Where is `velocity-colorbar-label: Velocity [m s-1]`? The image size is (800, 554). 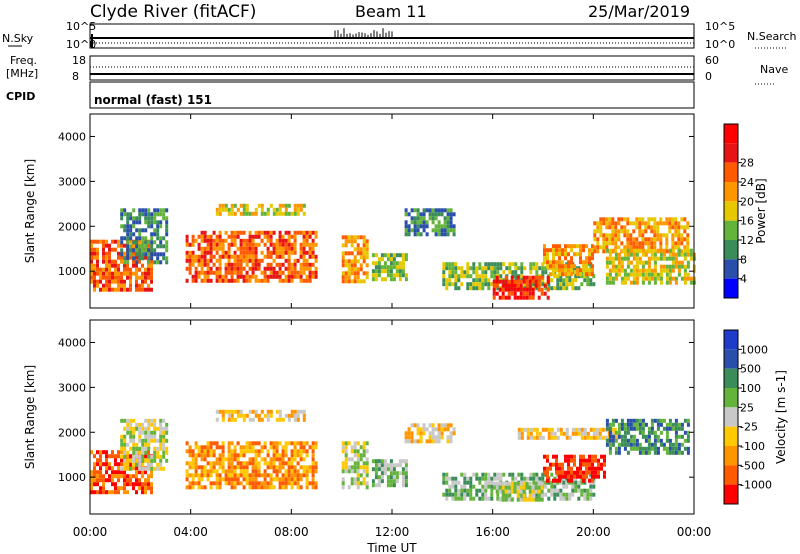 velocity-colorbar-label: Velocity [m s-1] is located at coordinates (781, 417).